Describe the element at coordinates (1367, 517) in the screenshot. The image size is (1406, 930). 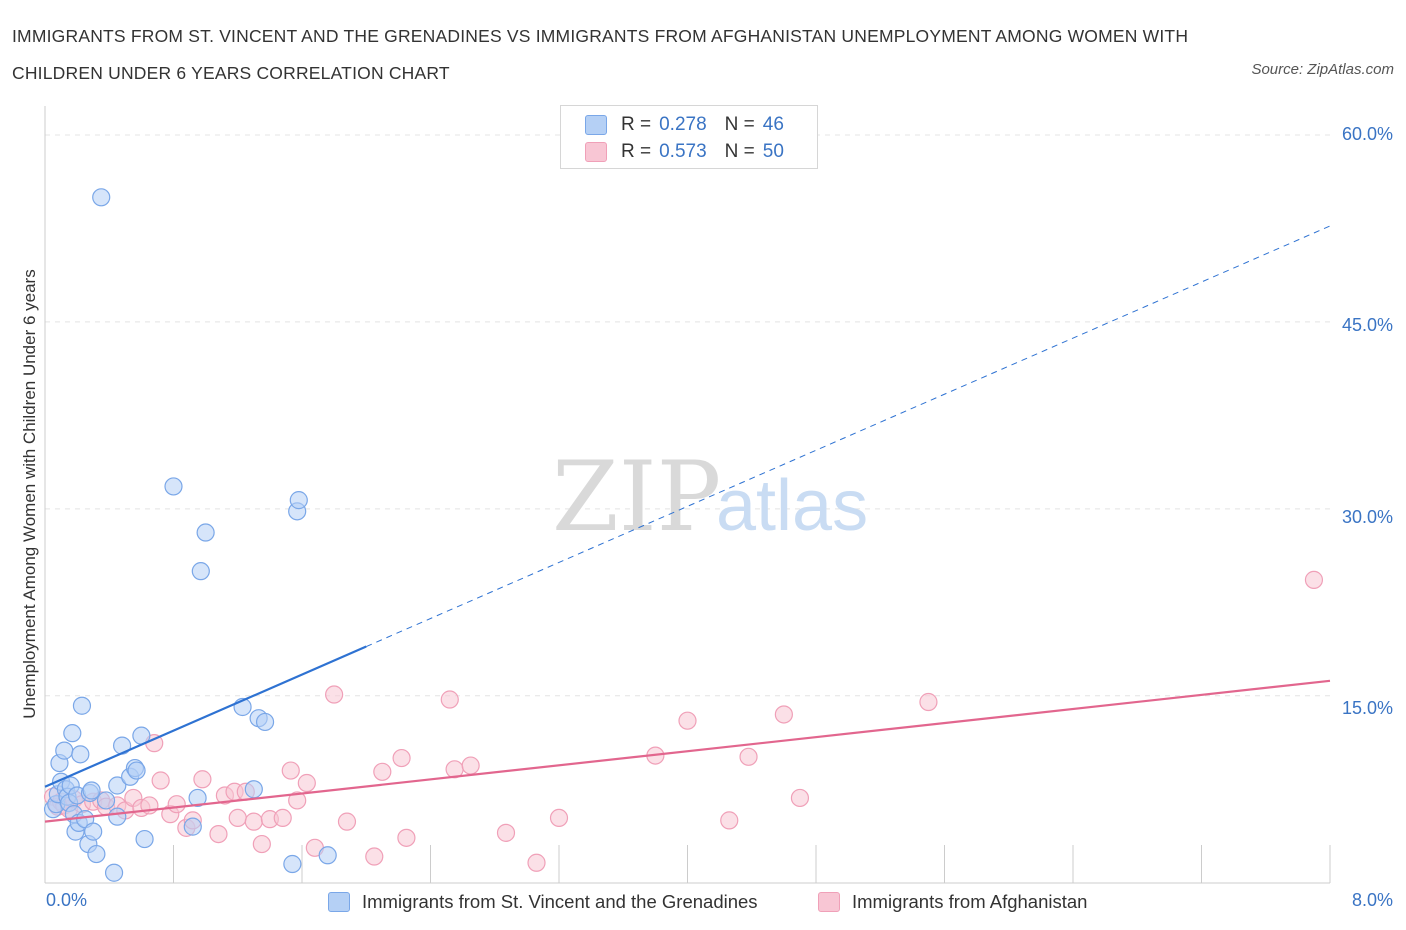
I see `y-tick-label: 30.0%` at that location.